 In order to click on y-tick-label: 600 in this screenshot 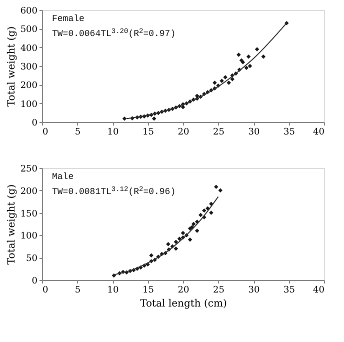, I will do `click(29, 11)`.